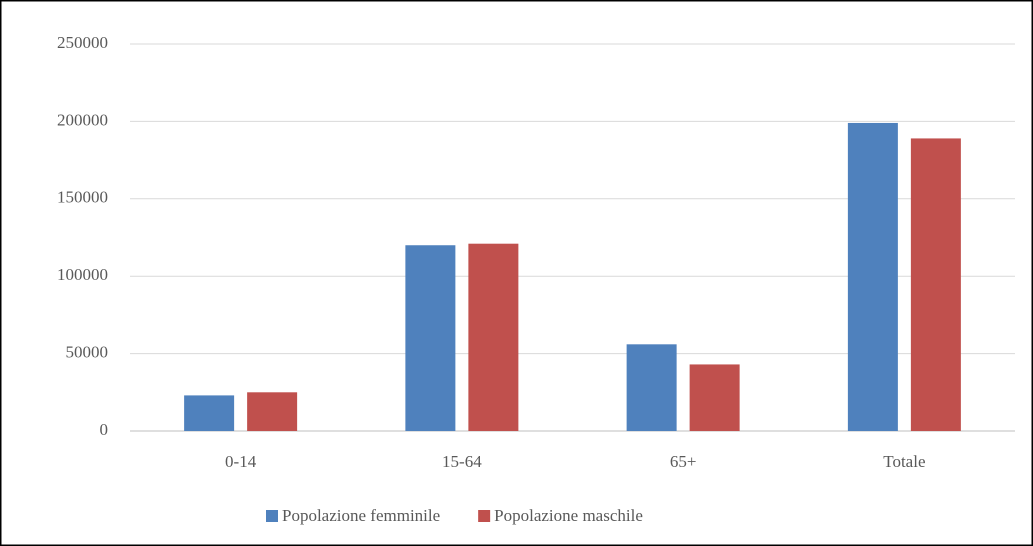 The height and width of the screenshot is (546, 1033). I want to click on legend-label: Popolazione maschile, so click(568, 515).